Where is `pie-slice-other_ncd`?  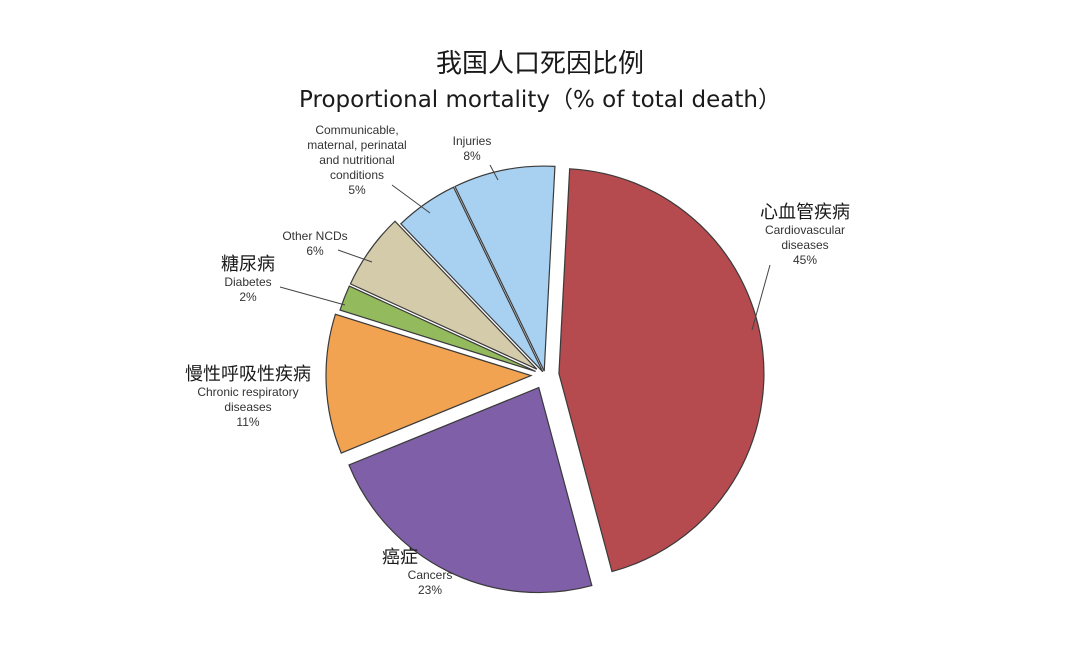
pie-slice-other_ncd is located at coordinates (443, 295).